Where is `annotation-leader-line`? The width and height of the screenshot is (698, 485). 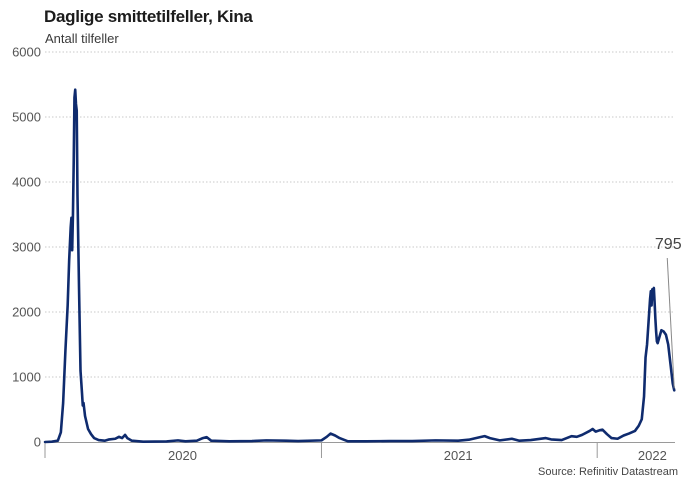
annotation-leader-line is located at coordinates (670, 323).